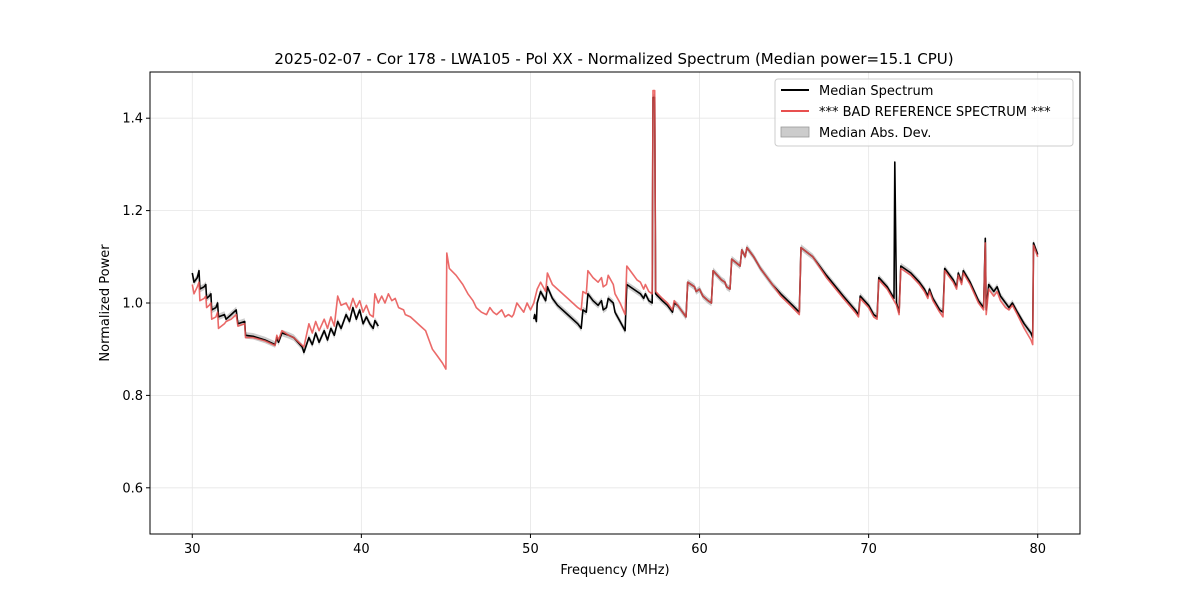 Image resolution: width=1200 pixels, height=600 pixels. I want to click on legend-box, so click(924, 112).